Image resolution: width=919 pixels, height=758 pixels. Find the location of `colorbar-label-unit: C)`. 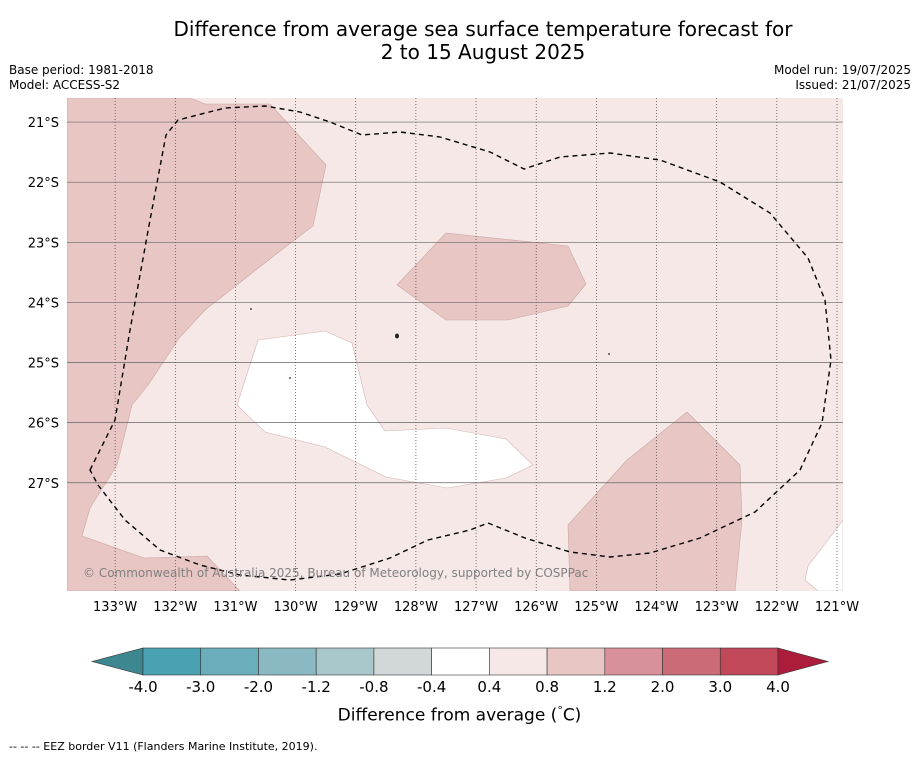

colorbar-label-unit: C) is located at coordinates (572, 715).